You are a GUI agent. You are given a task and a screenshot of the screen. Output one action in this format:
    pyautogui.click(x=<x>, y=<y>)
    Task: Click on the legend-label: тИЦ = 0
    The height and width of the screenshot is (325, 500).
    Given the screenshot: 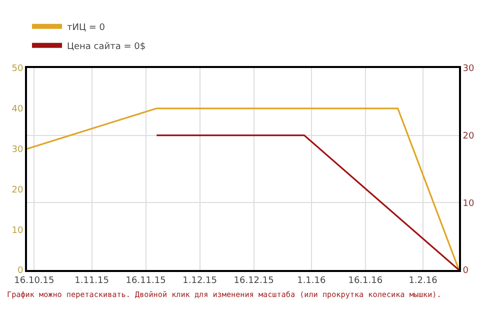 What is the action you would take?
    pyautogui.click(x=86, y=27)
    